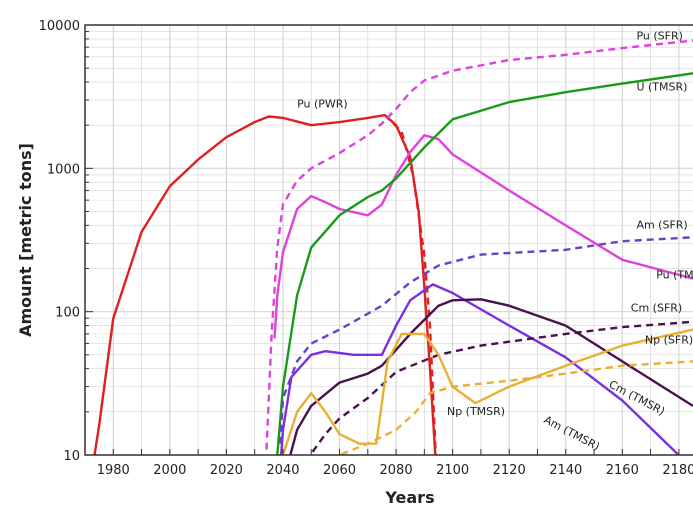 This screenshot has width=693, height=510. I want to click on series-label-np-sfr: Np (SFR), so click(669, 339).